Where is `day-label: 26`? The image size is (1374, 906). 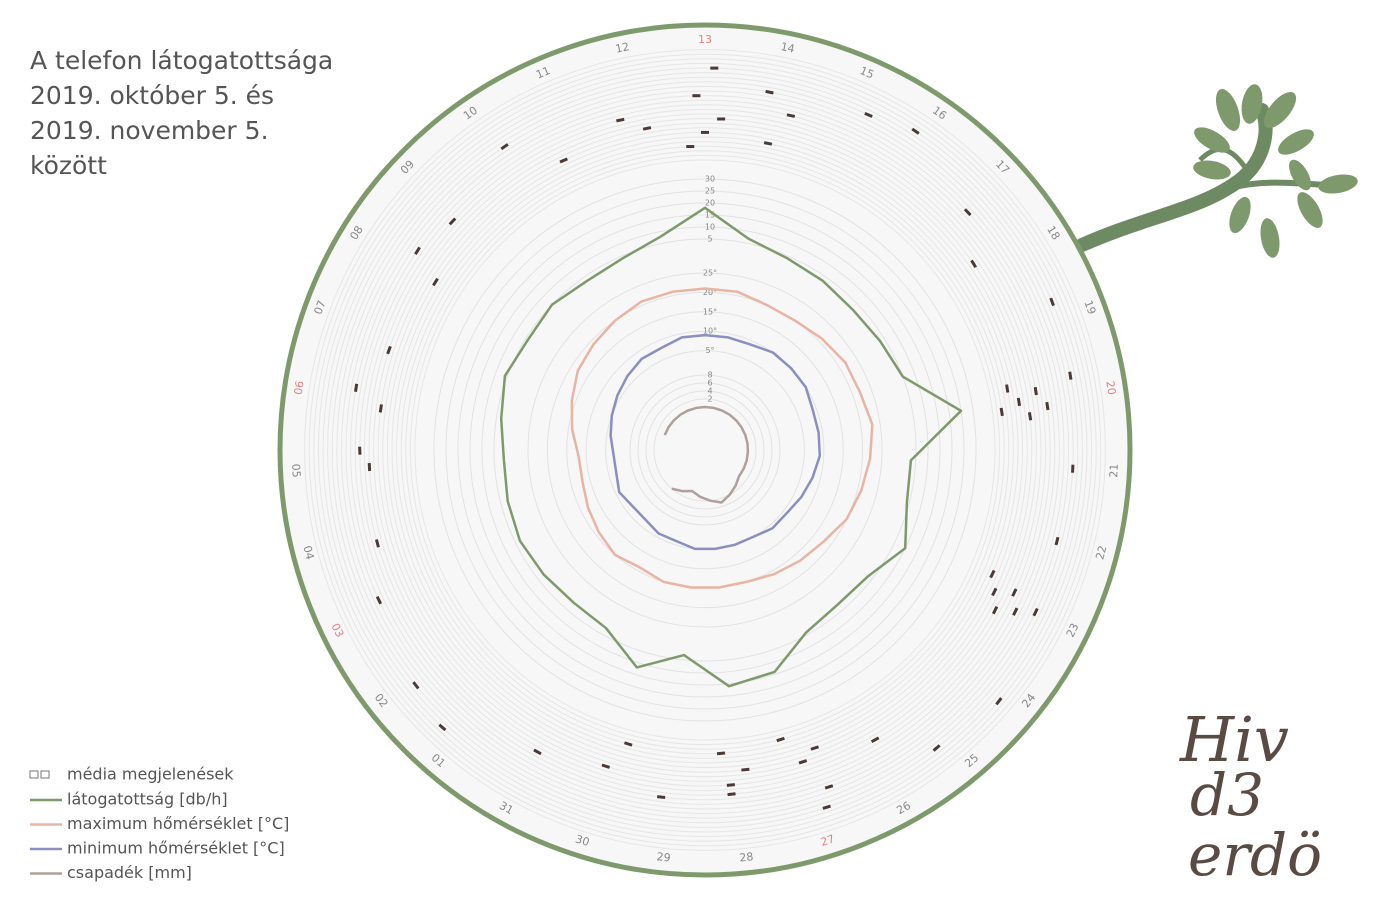 day-label: 26 is located at coordinates (903, 808).